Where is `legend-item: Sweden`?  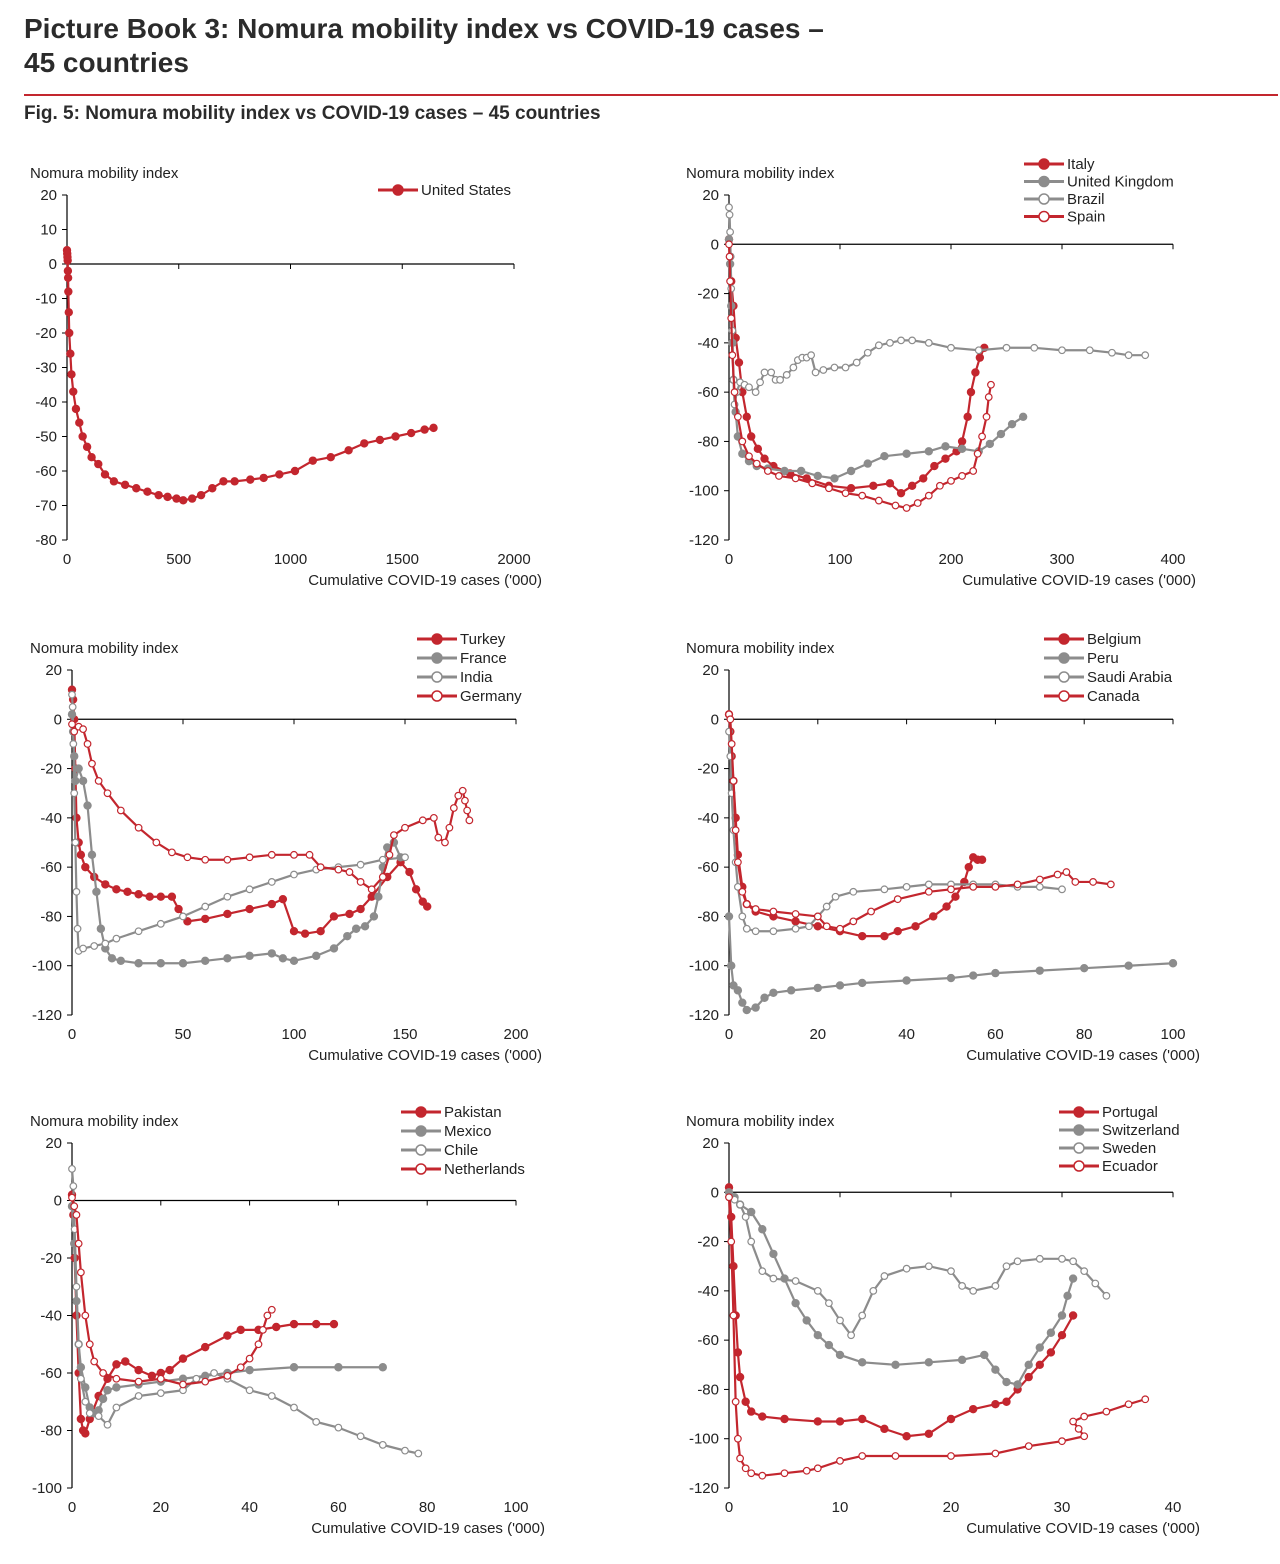 legend-item: Sweden is located at coordinates (1107, 1148).